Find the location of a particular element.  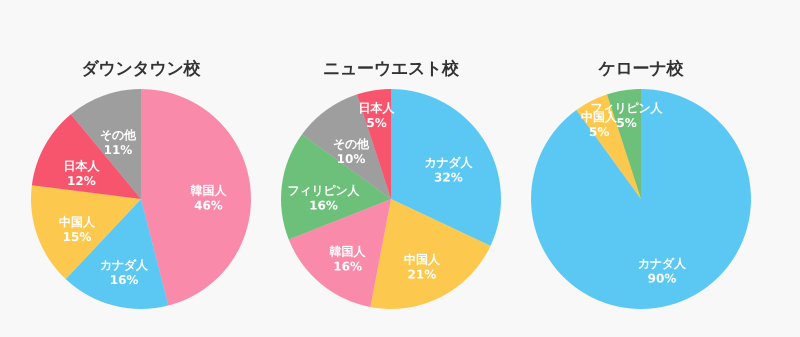

data-label: 12% is located at coordinates (81, 181).